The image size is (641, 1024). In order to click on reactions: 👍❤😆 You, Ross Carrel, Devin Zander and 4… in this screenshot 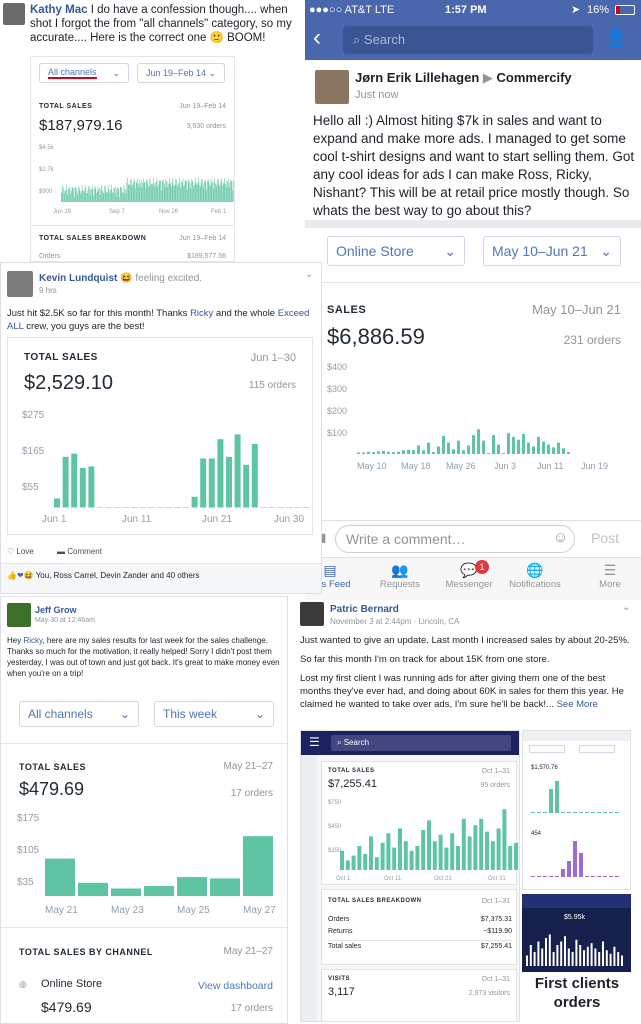, I will do `click(103, 575)`.